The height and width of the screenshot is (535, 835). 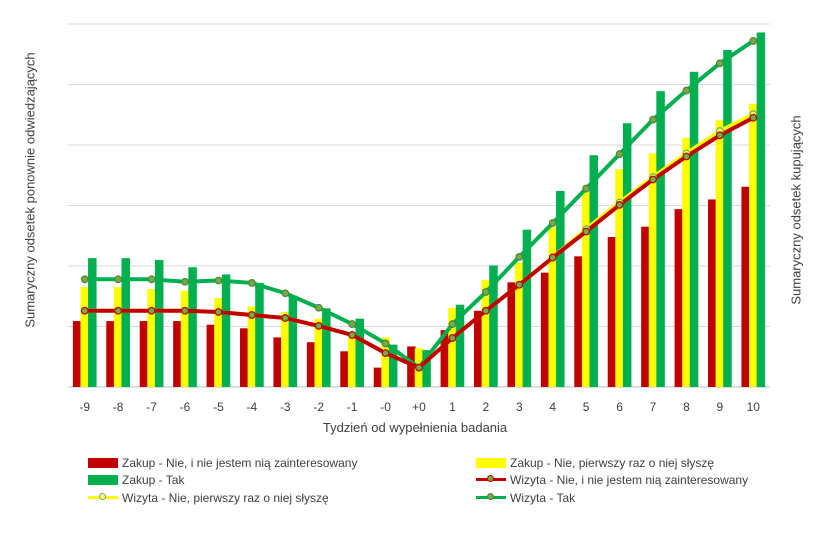 What do you see at coordinates (586, 407) in the screenshot?
I see `x-tick-label: 5` at bounding box center [586, 407].